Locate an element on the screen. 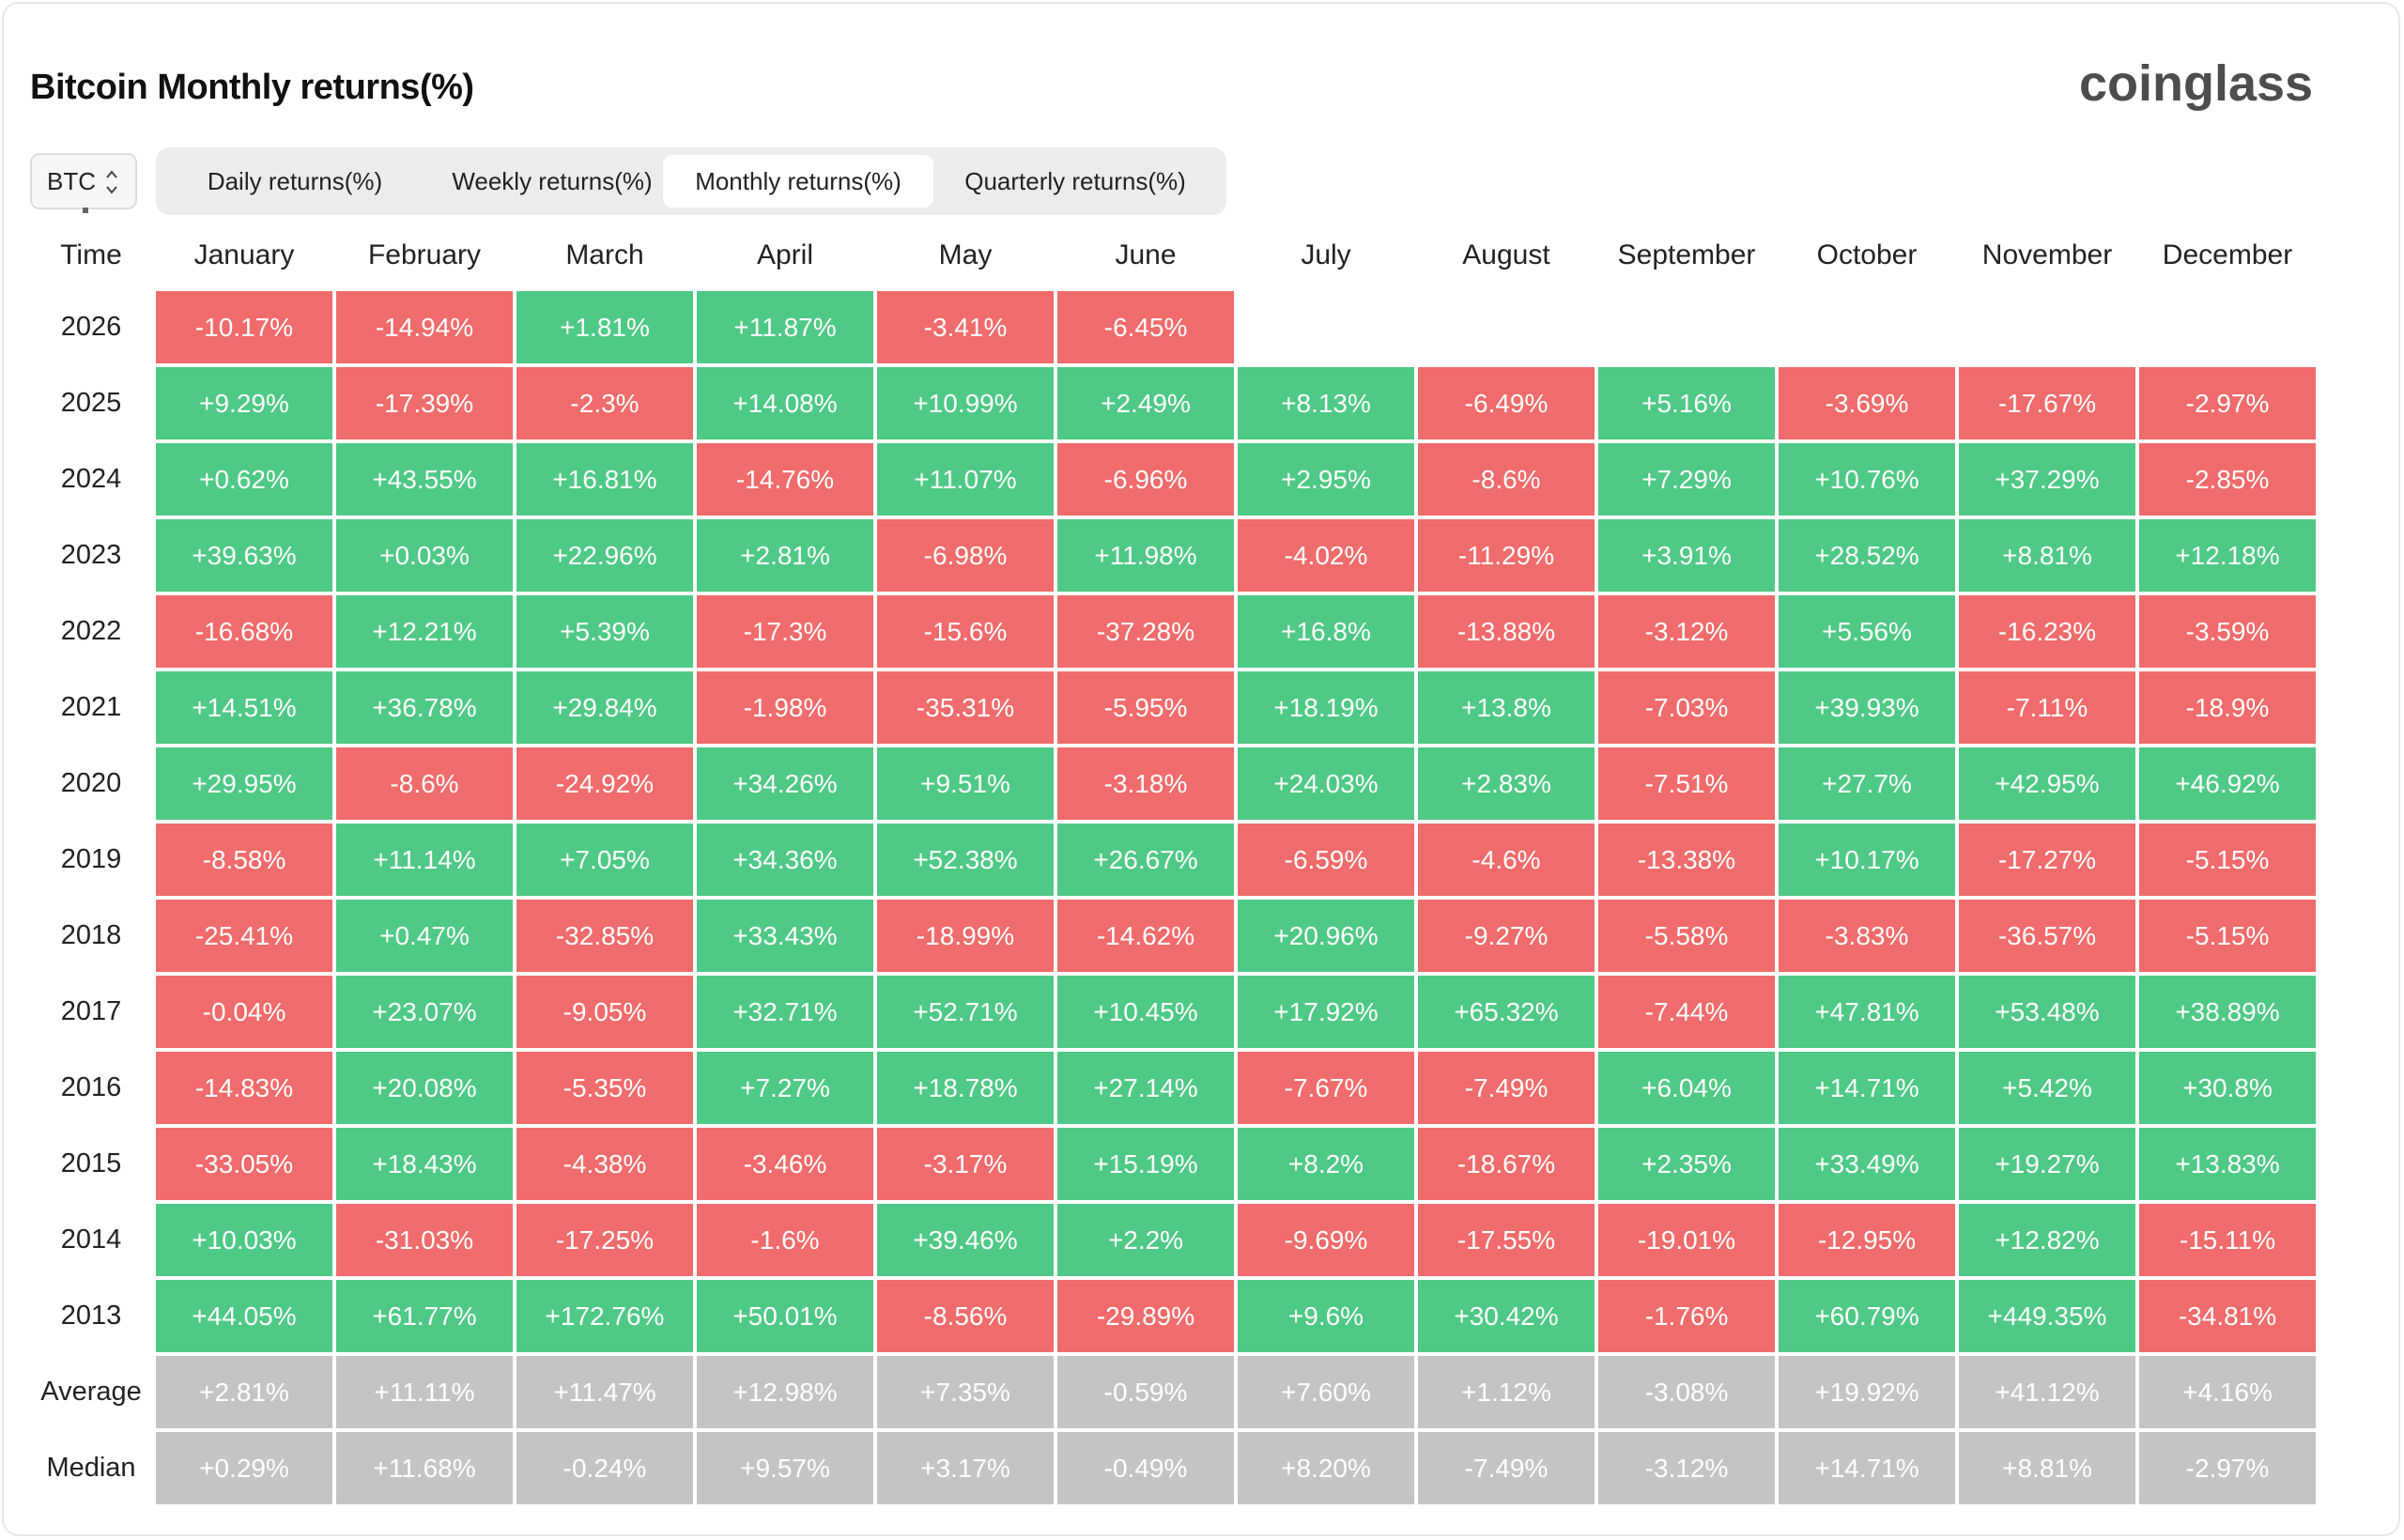 The image size is (2404, 1540). return-cell: -32.85% is located at coordinates (604, 936).